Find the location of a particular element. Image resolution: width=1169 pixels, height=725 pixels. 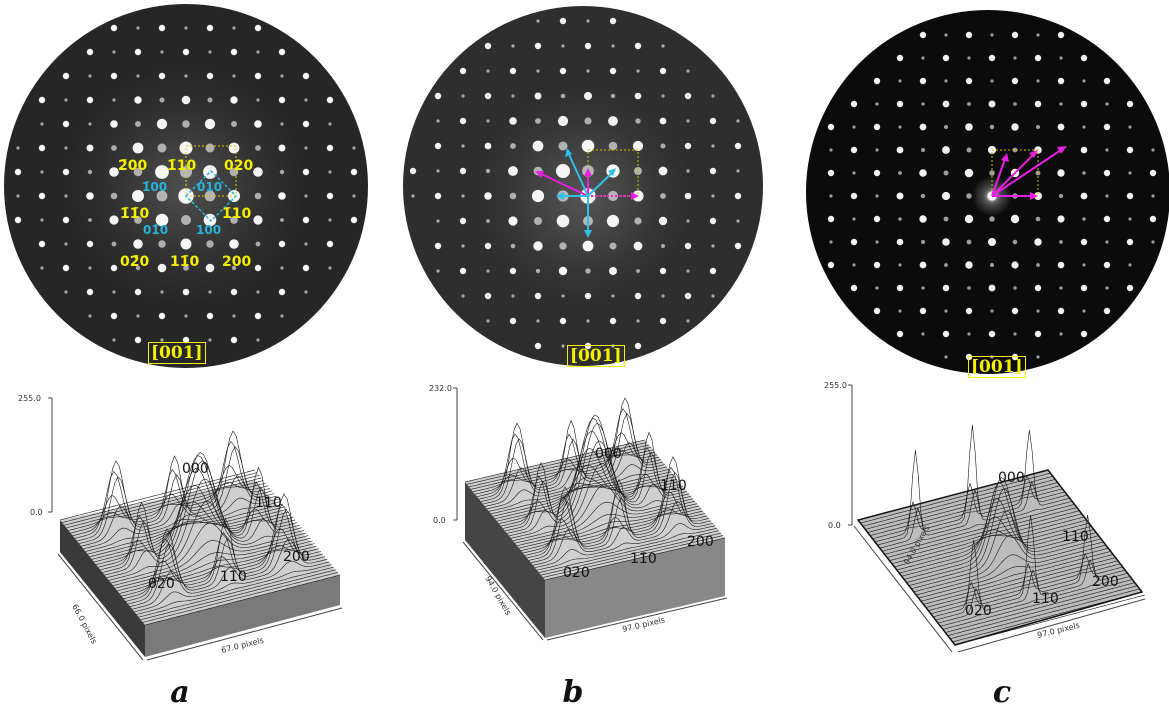

peak-label-1bar10-b: 11̄0 is located at coordinates (643, 559).